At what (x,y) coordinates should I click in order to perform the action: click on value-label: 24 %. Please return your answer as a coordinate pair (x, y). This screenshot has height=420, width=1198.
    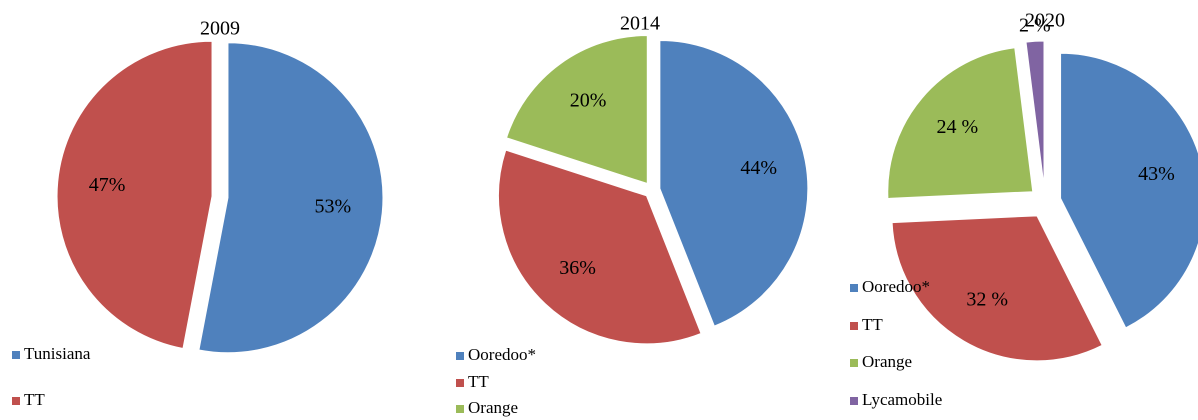
    Looking at the image, I should click on (958, 127).